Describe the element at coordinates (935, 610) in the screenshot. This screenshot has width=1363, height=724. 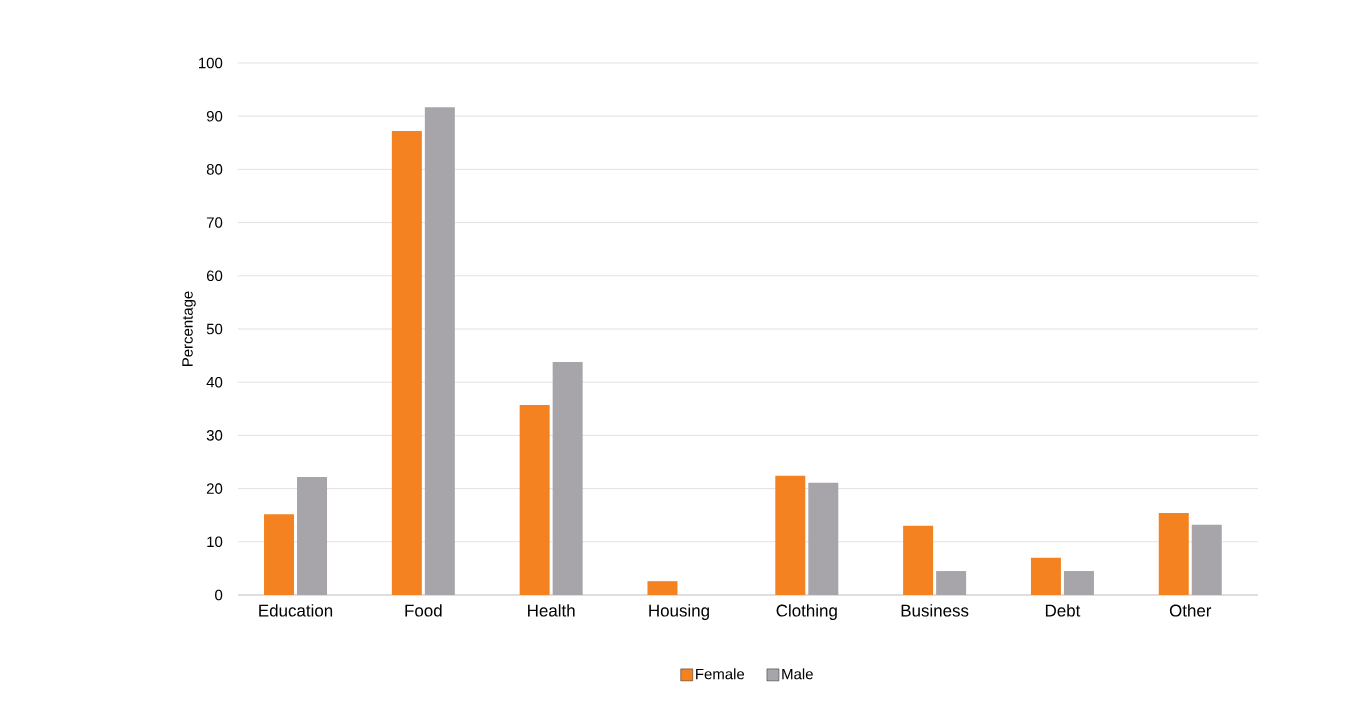
I see `x-tick-label: Business` at that location.